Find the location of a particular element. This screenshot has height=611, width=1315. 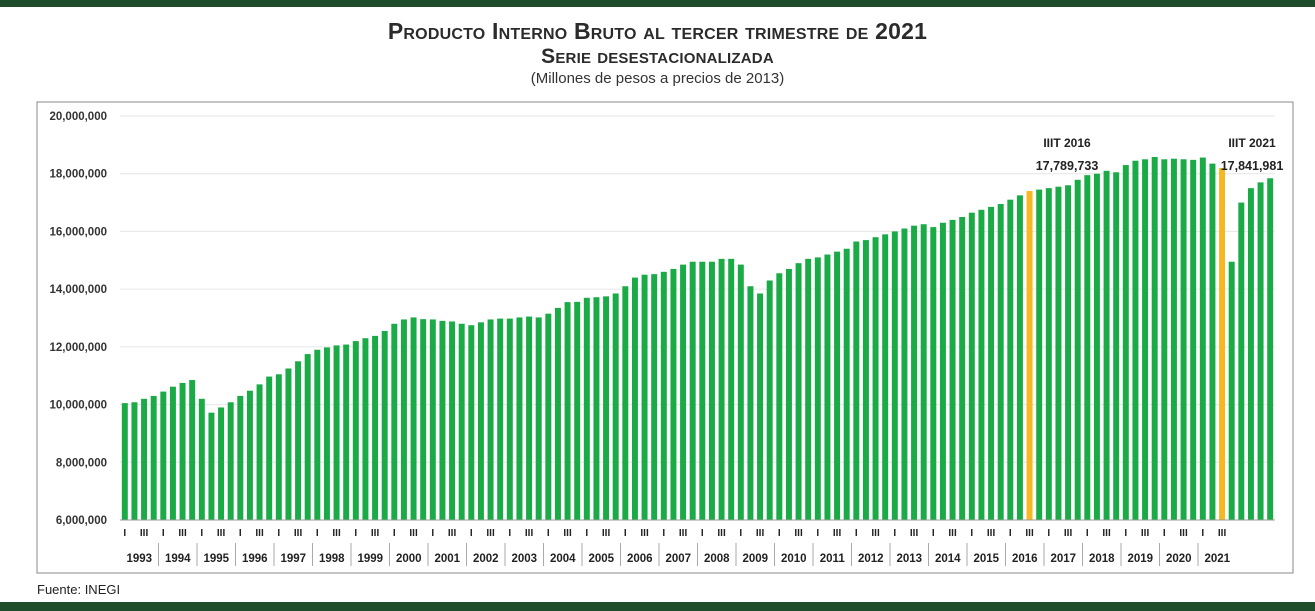

x-tick-label: 2003 is located at coordinates (524, 559).